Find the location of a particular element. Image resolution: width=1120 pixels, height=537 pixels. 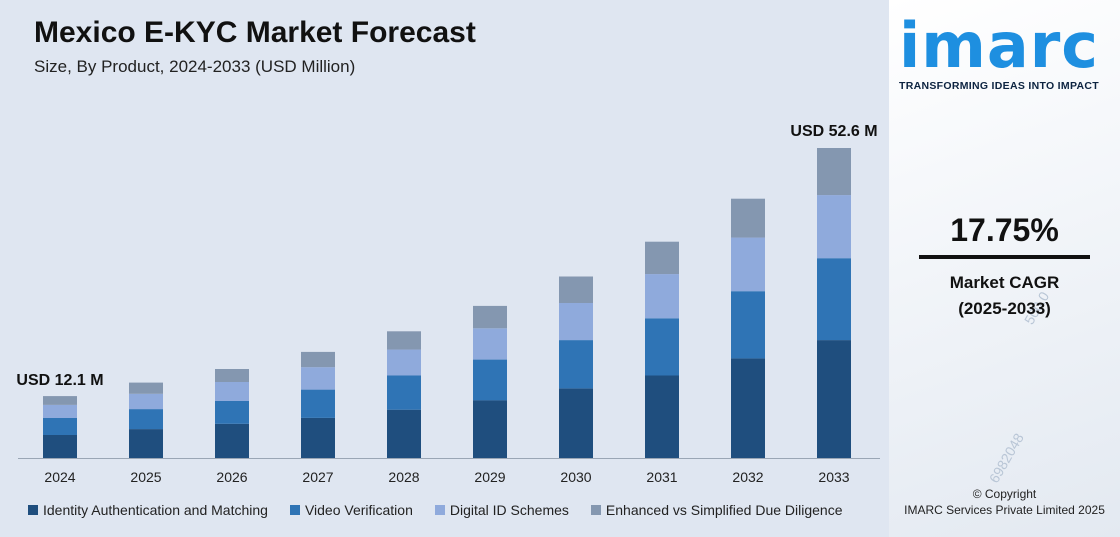

legend-label: Digital ID Schemes is located at coordinates (509, 510).